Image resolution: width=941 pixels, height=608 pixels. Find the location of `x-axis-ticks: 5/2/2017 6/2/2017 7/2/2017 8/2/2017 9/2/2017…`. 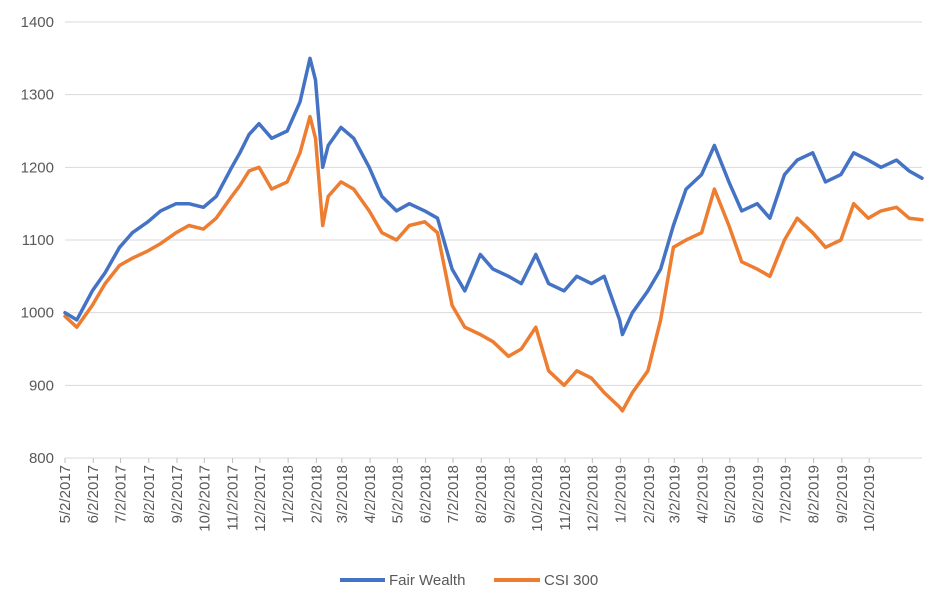

x-axis-ticks: 5/2/2017 6/2/2017 7/2/2017 8/2/2017 9/2/2017… is located at coordinates (467, 495).